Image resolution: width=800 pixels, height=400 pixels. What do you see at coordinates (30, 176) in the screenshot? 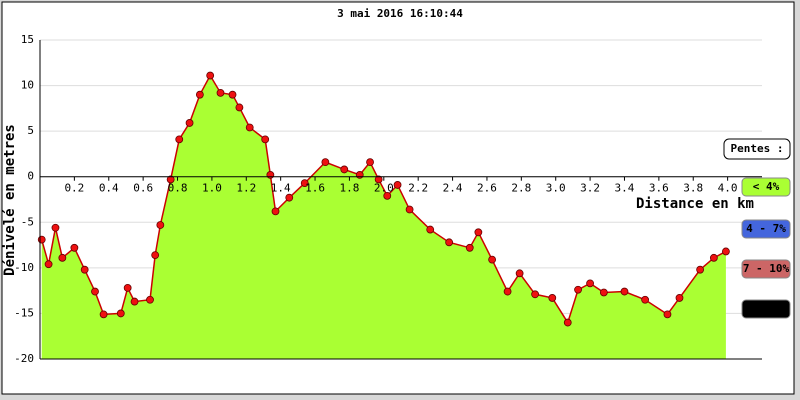
I see `y-tick-label: 0` at bounding box center [30, 176].